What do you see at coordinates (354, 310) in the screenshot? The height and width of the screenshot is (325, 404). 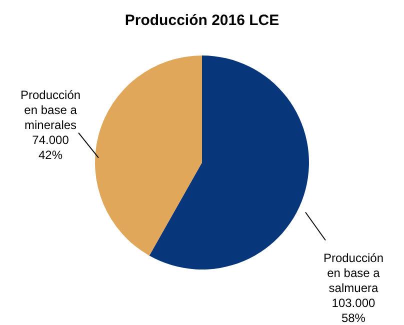 I see `data-label: 103.000 58%` at bounding box center [354, 310].